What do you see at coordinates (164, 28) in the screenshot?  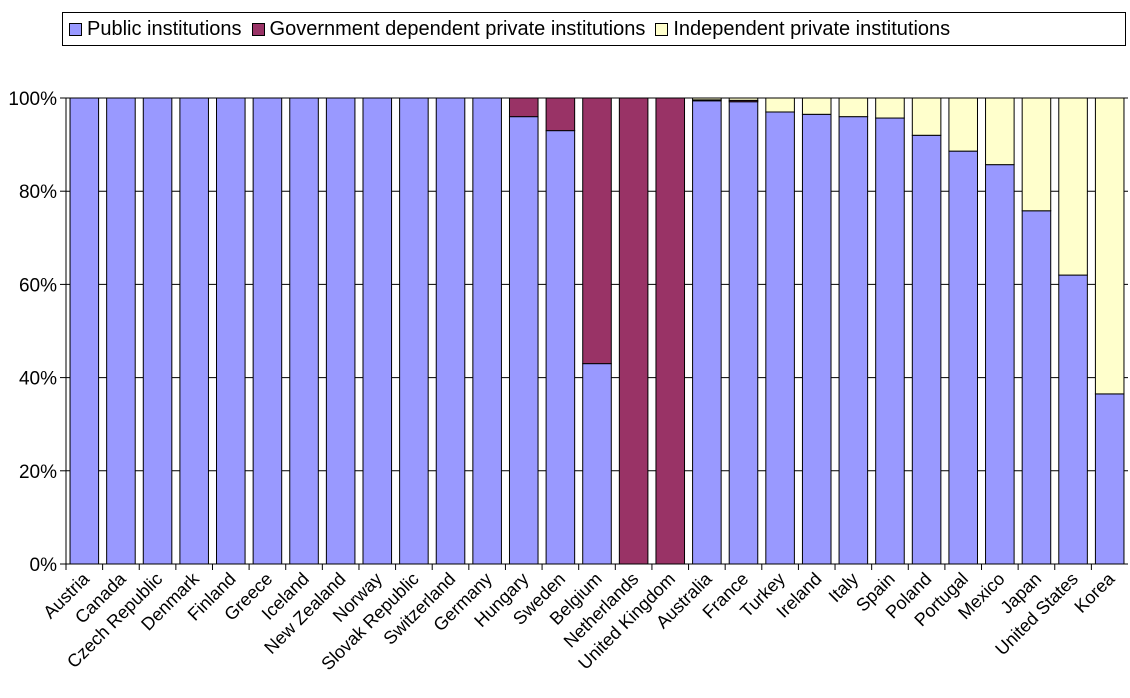 I see `legend-label-public: Public institutions` at bounding box center [164, 28].